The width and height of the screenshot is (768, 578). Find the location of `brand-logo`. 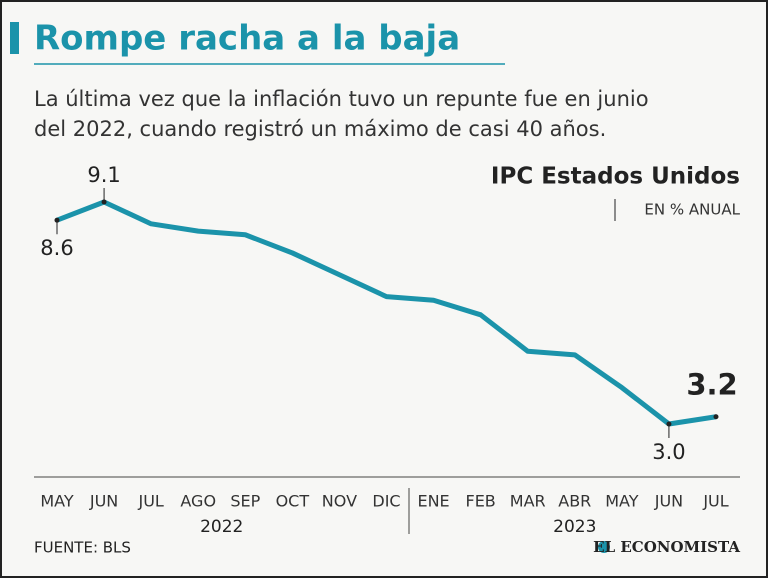

brand-logo is located at coordinates (604, 547).